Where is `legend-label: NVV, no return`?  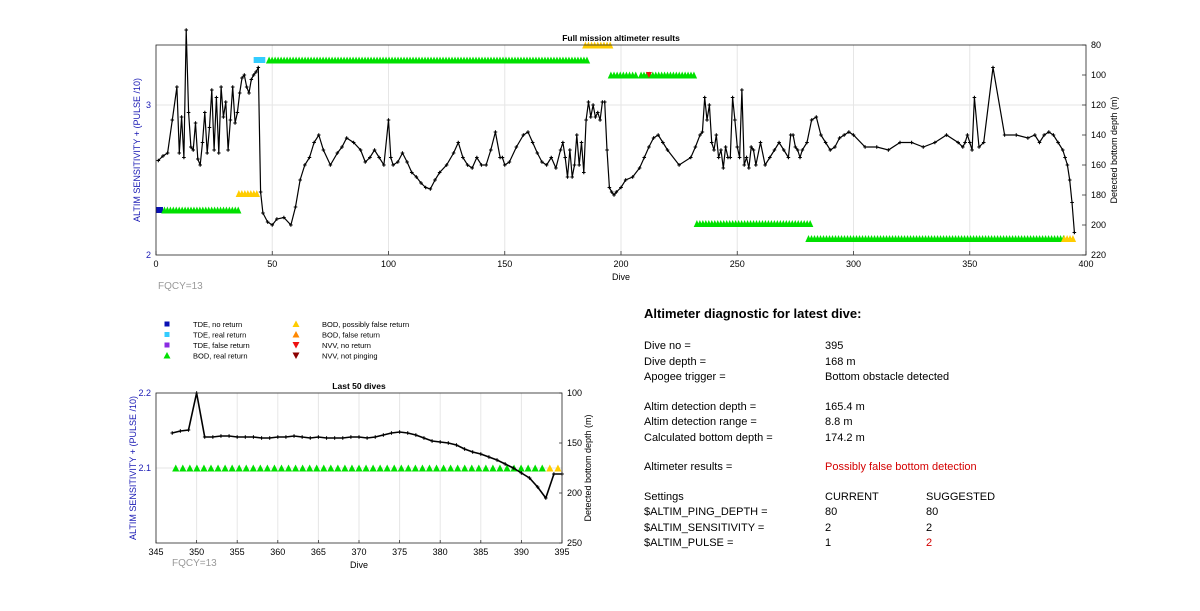
legend-label: NVV, no return is located at coordinates (346, 345).